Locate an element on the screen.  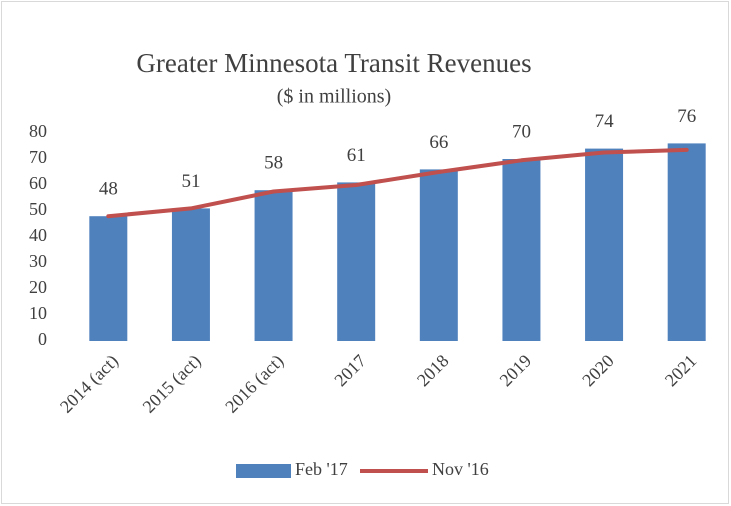
data-label: 66 is located at coordinates (438, 142).